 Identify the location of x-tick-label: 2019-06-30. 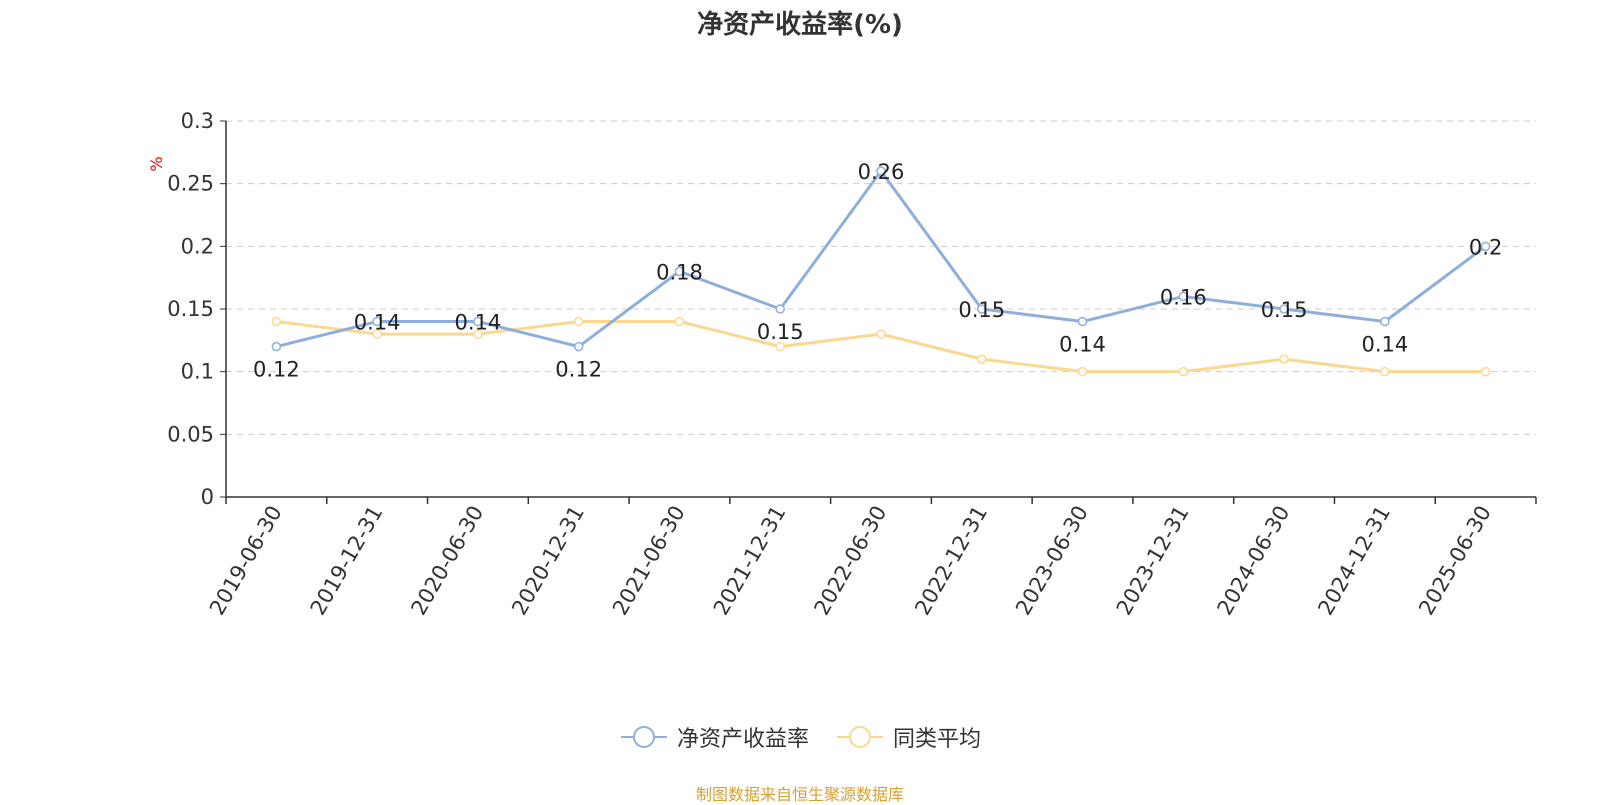
(246, 561).